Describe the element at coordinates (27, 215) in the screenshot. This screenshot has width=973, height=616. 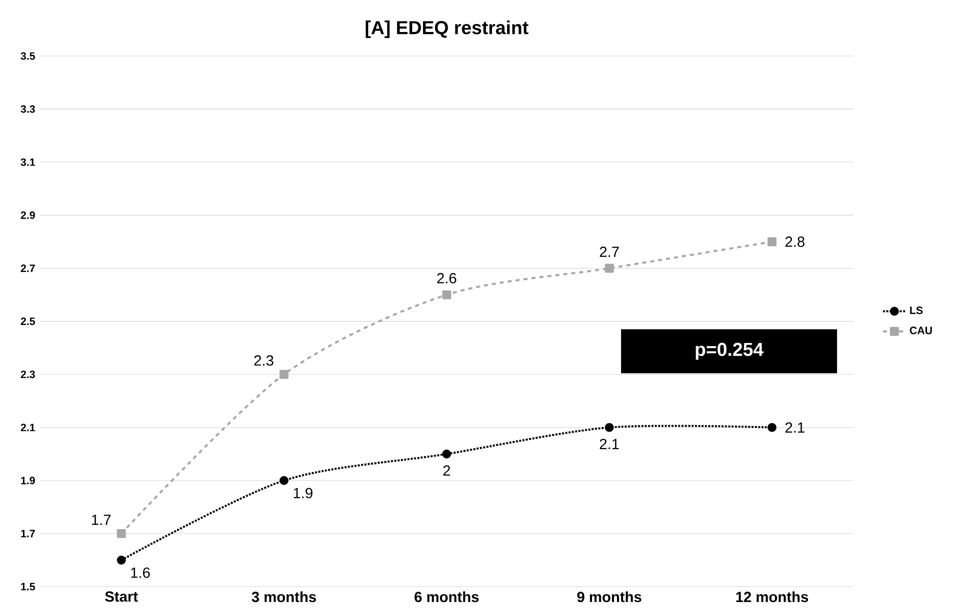
I see `y-tick-label: 2.9` at that location.